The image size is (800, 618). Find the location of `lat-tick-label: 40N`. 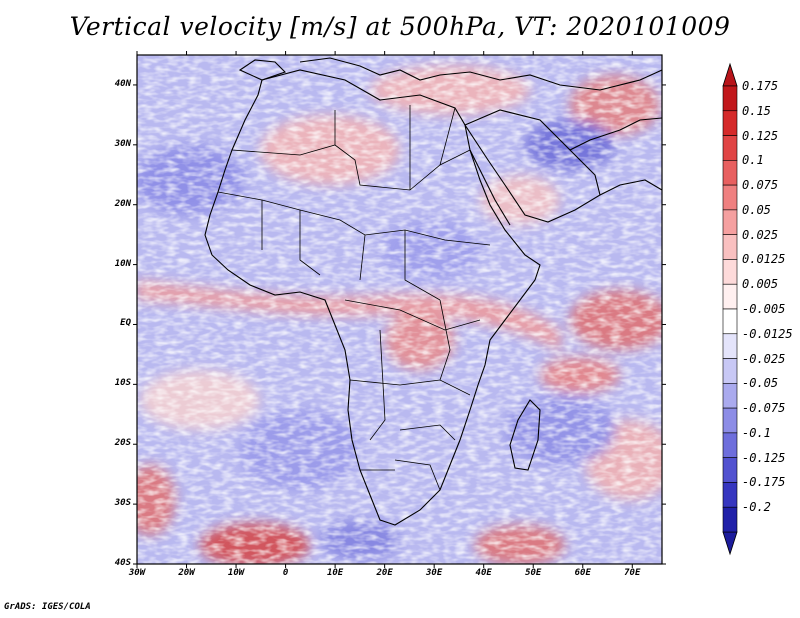

lat-tick-label: 40N is located at coordinates (122, 83).